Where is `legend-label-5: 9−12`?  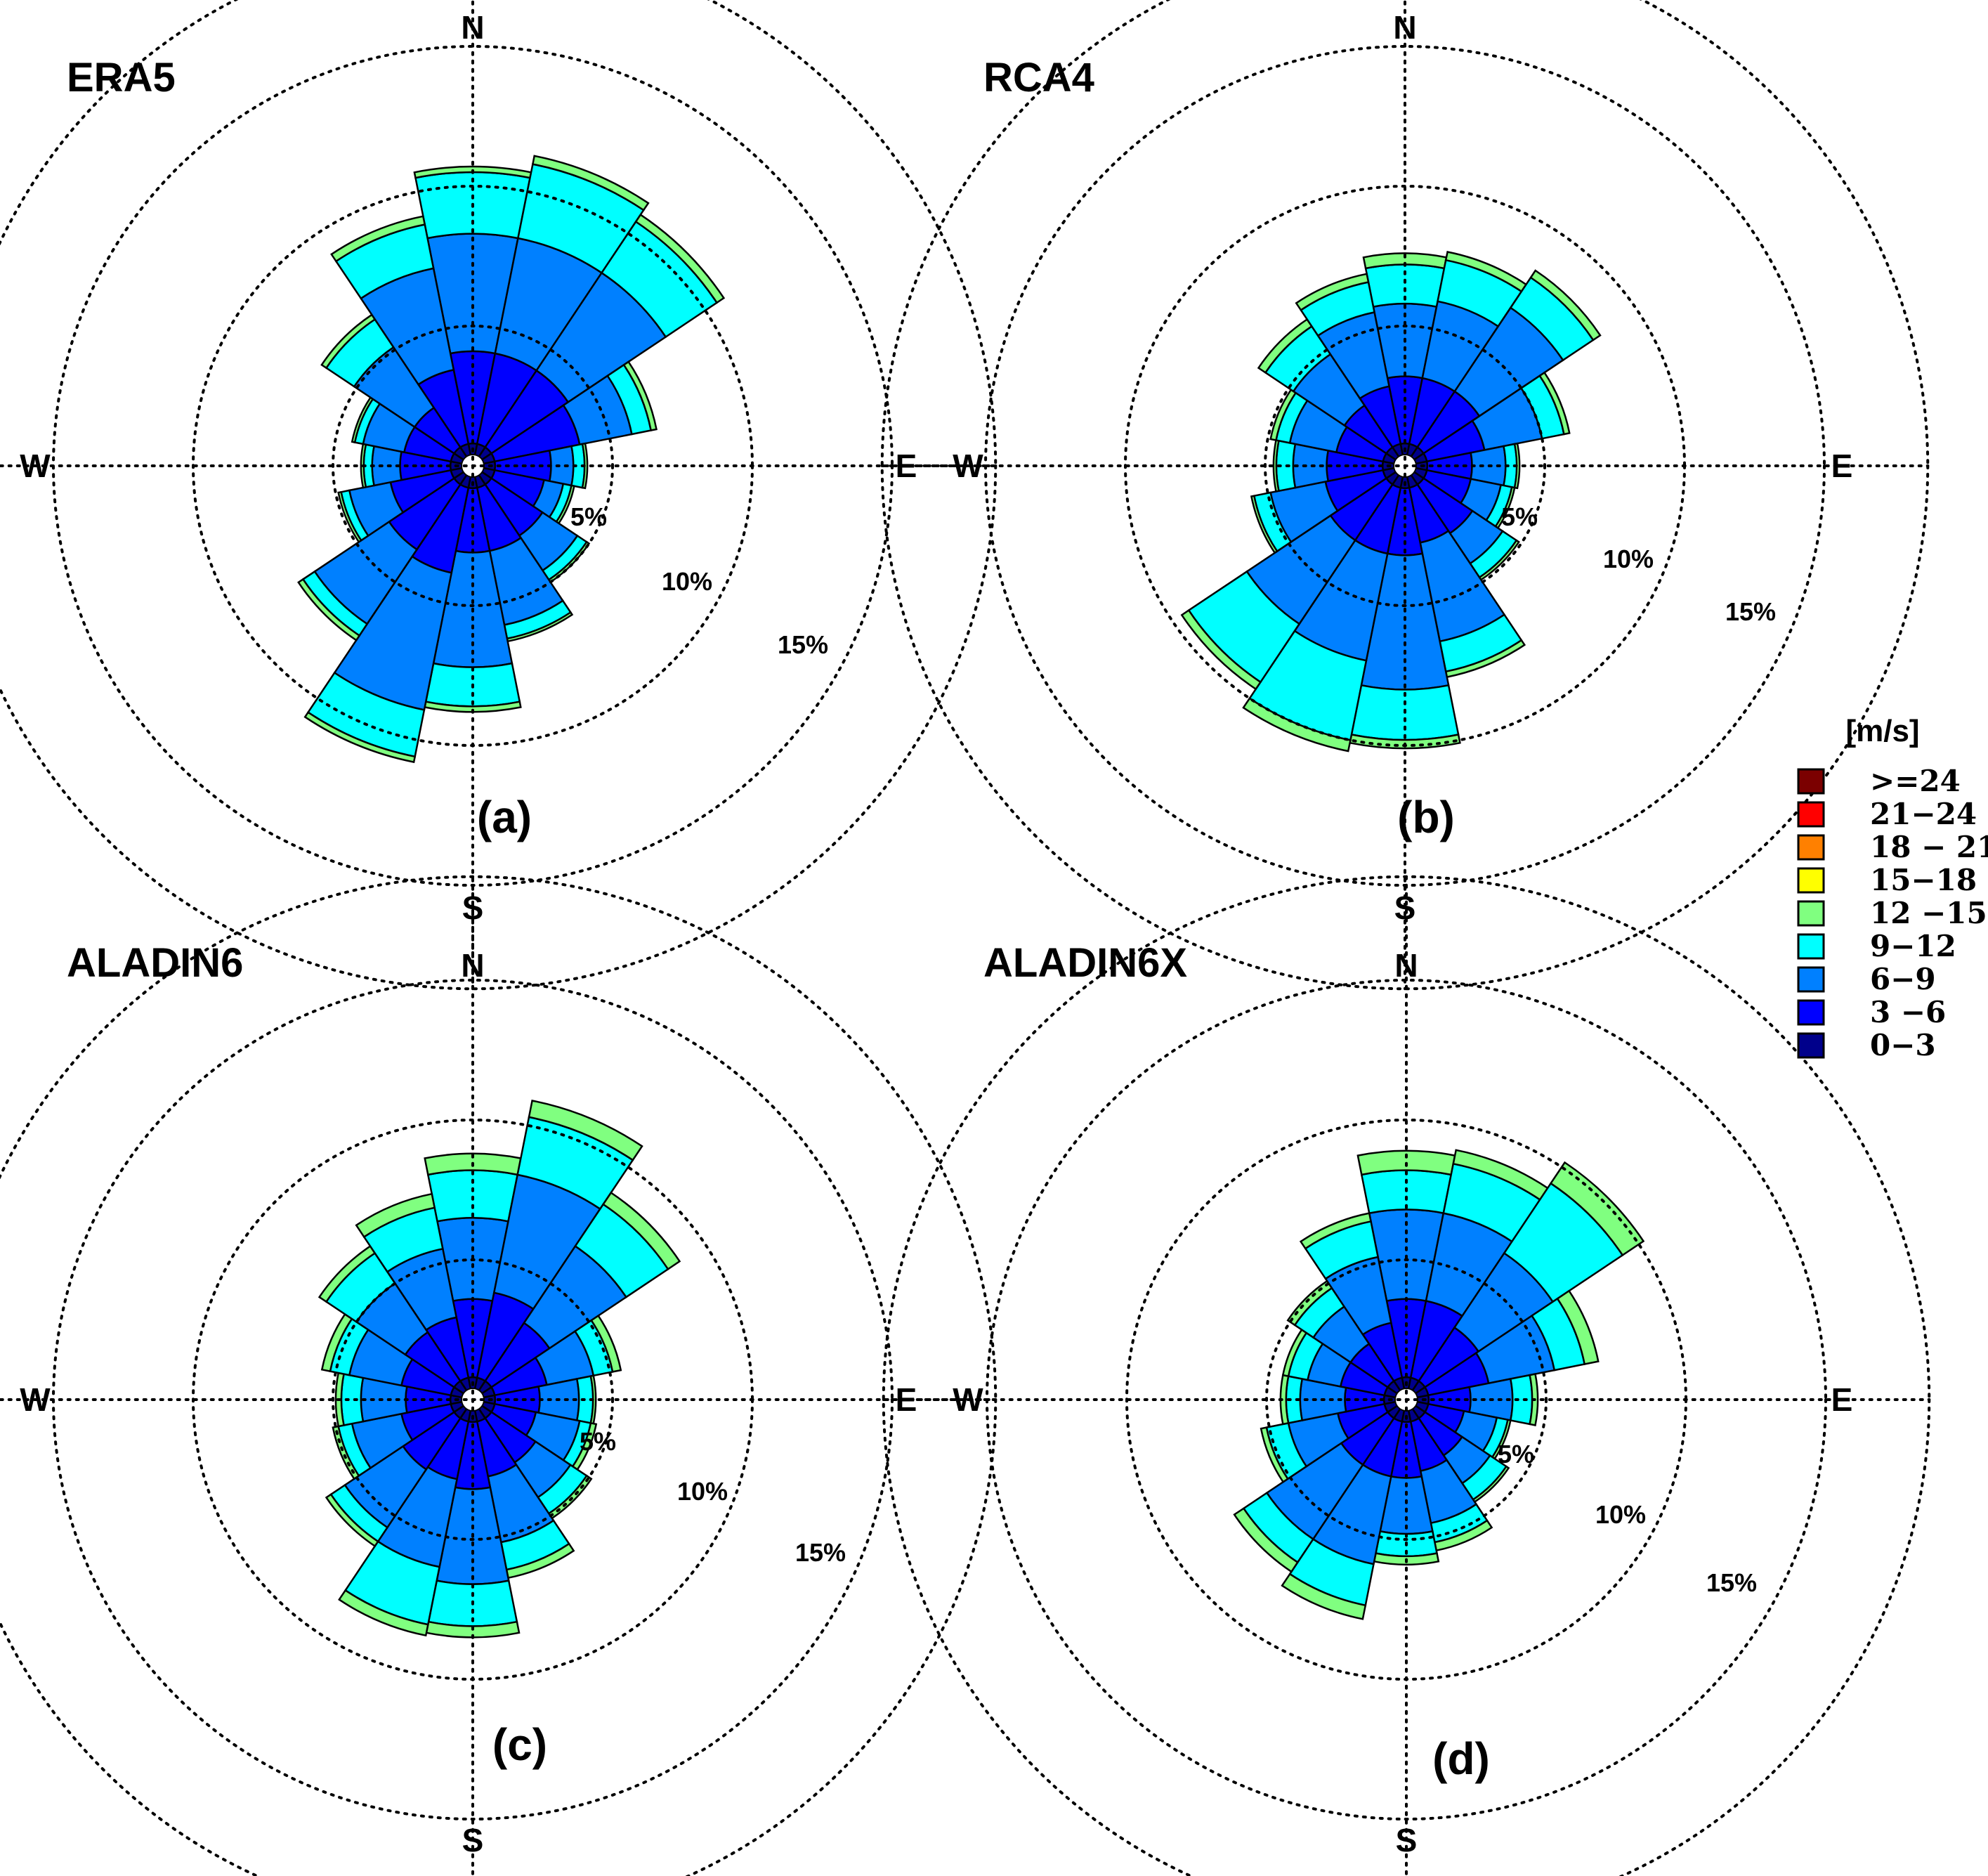
legend-label-5: 9−12 is located at coordinates (1913, 946).